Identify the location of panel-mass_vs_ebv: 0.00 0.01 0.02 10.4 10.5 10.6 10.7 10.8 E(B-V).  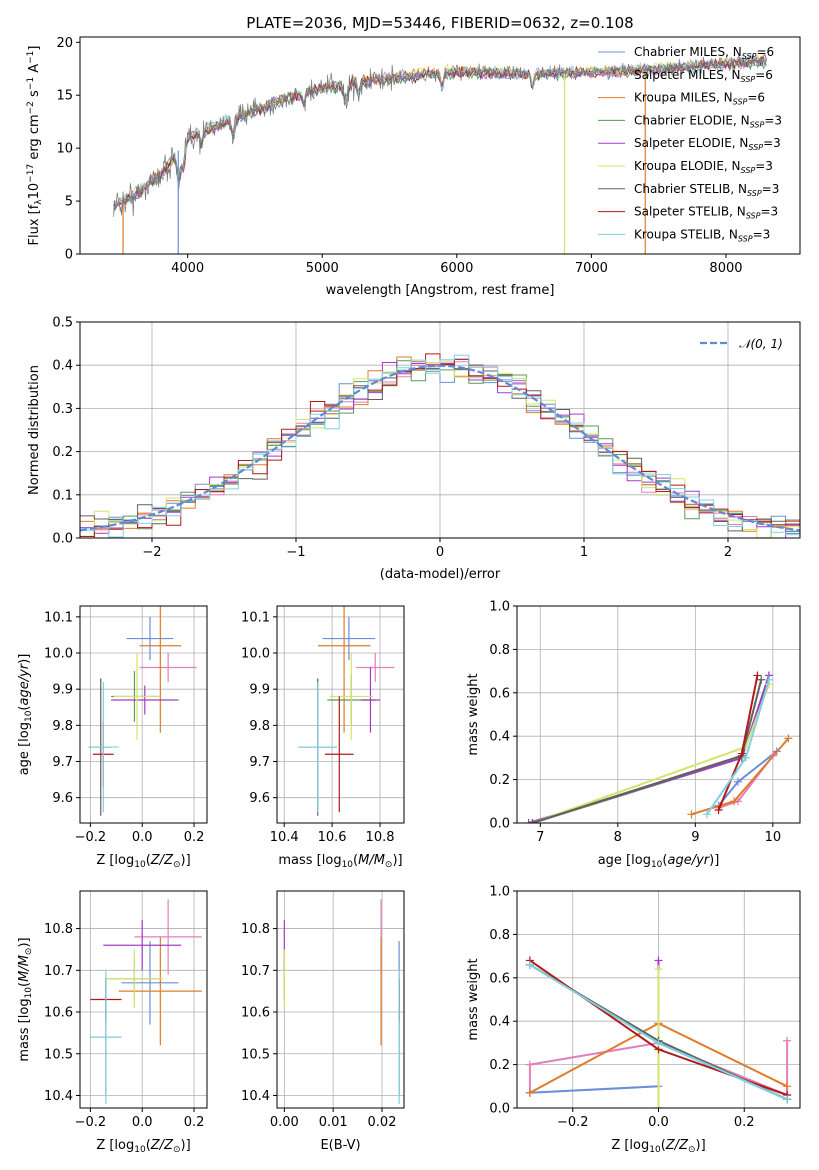
(323, 1021).